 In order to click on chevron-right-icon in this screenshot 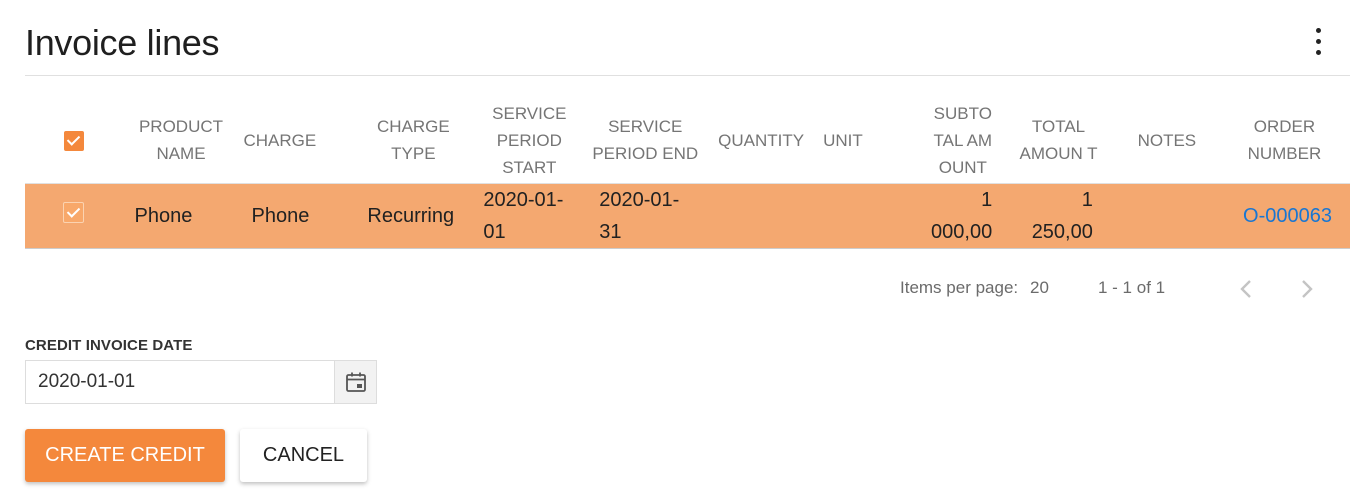, I will do `click(1307, 289)`.